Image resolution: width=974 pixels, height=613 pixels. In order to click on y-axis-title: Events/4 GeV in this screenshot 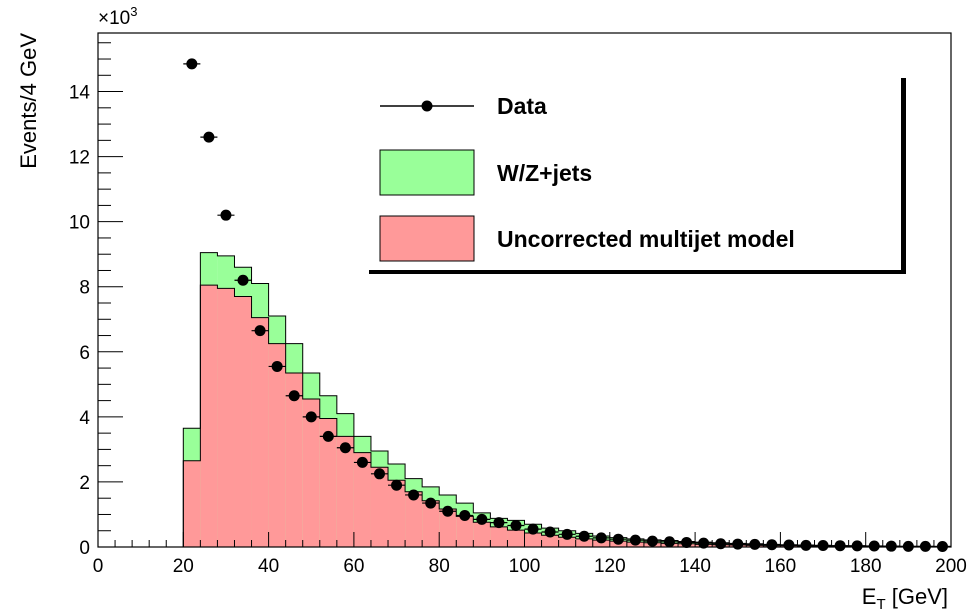, I will do `click(28, 101)`.